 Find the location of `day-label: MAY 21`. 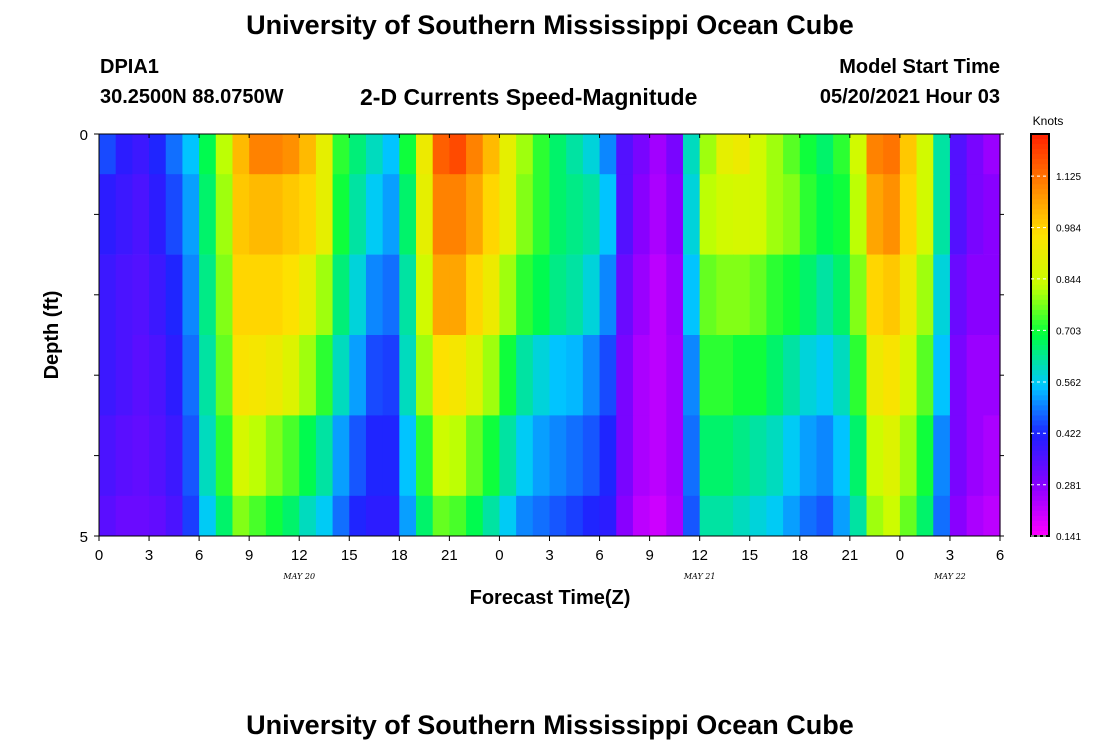

day-label: MAY 21 is located at coordinates (699, 576).